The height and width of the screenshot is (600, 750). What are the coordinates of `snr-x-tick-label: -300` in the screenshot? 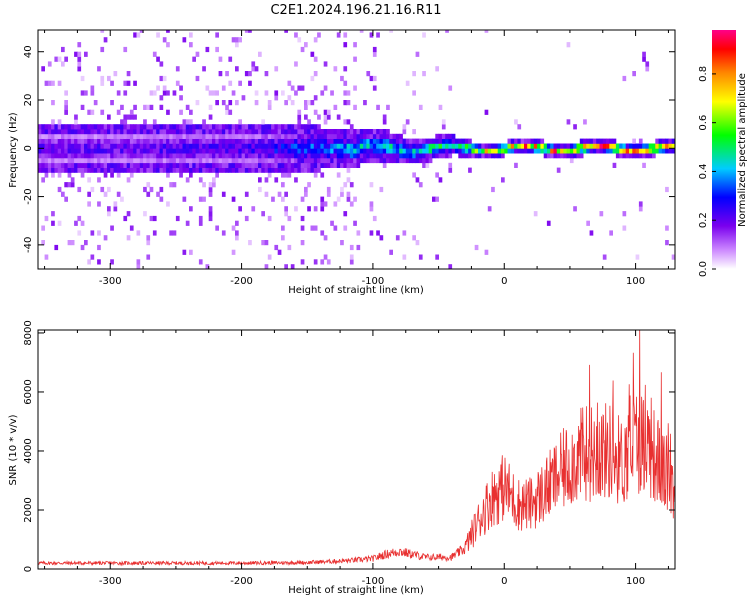 It's located at (110, 581).